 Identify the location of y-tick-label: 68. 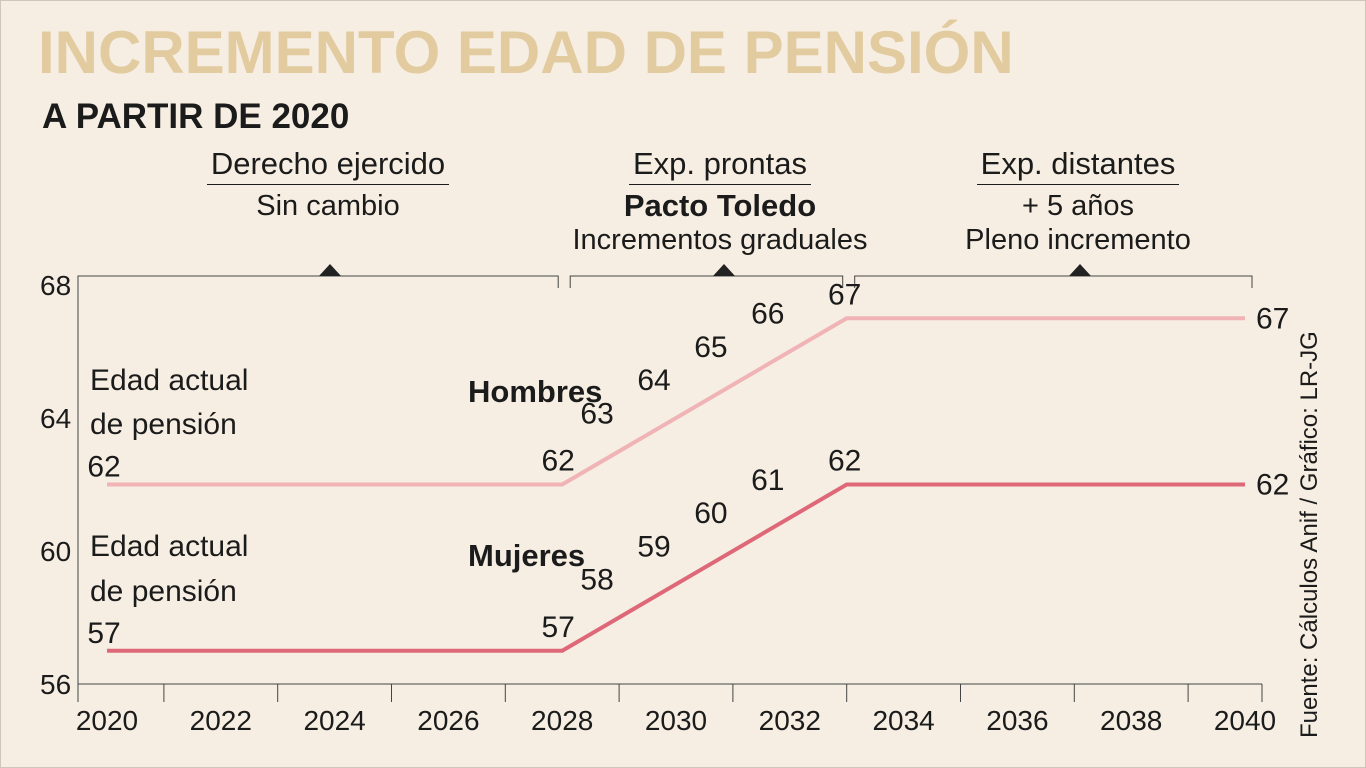
(55, 285).